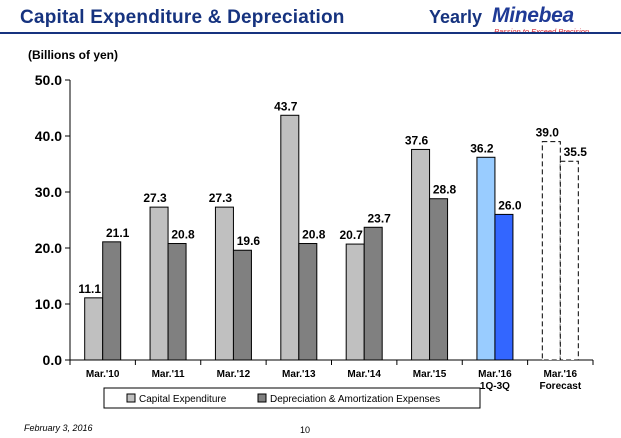 The height and width of the screenshot is (438, 621). Describe the element at coordinates (118, 233) in the screenshot. I see `depreciation-value-label: 21.1` at that location.